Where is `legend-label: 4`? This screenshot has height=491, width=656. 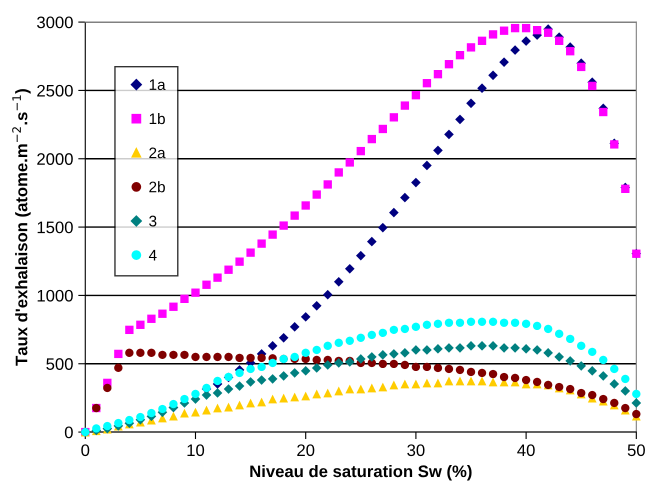
legend-label: 4 is located at coordinates (152, 255).